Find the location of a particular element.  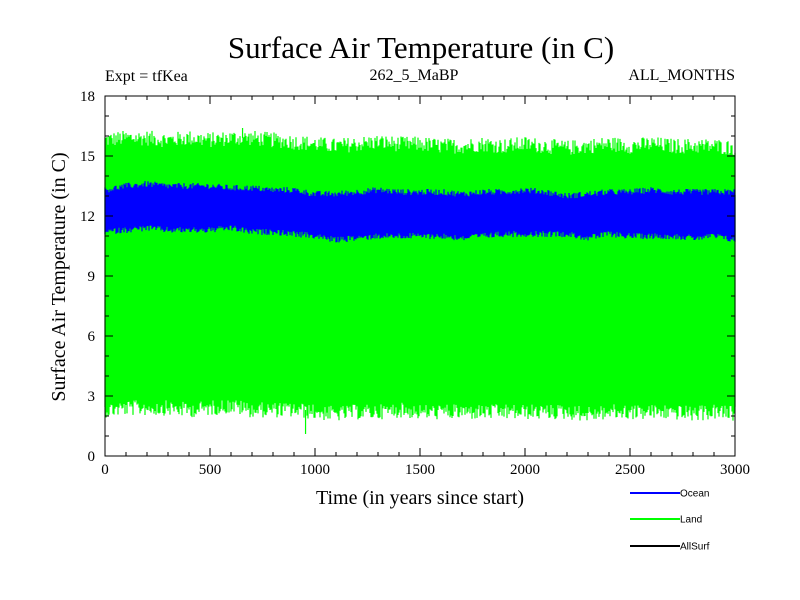

y-axis-label: Surface Air Temperature (in C) is located at coordinates (59, 276).